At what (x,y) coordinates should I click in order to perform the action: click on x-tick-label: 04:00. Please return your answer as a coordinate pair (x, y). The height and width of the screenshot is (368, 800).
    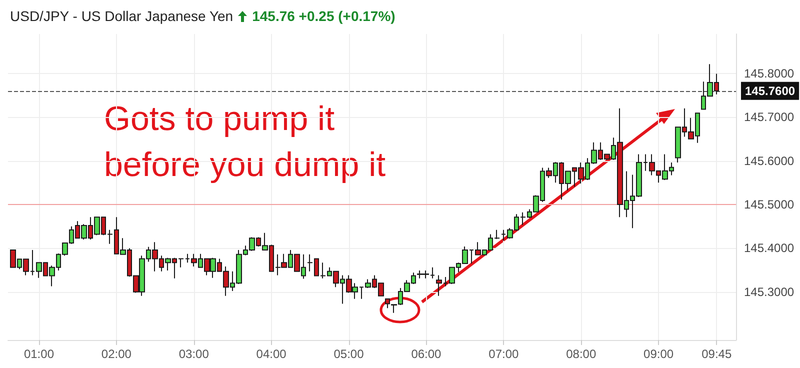
    Looking at the image, I should click on (271, 354).